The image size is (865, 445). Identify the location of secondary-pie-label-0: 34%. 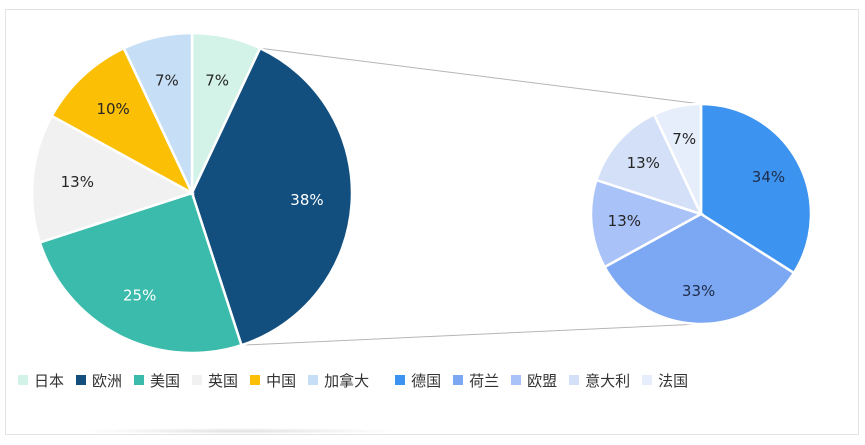
(768, 177).